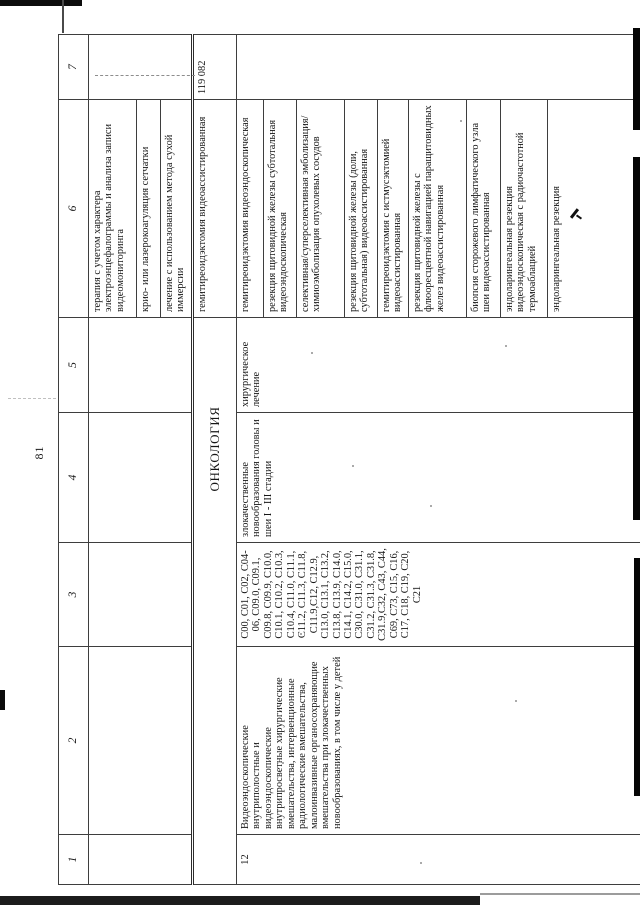  Describe the element at coordinates (73, 365) in the screenshot. I see `column-number-header: 5` at that location.